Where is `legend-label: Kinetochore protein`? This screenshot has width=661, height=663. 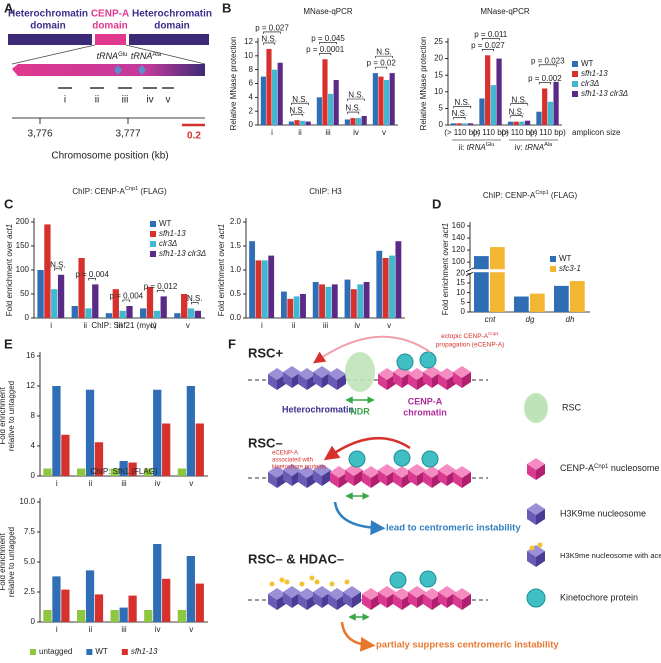
legend-label: Kinetochore protein is located at coordinates (599, 597).